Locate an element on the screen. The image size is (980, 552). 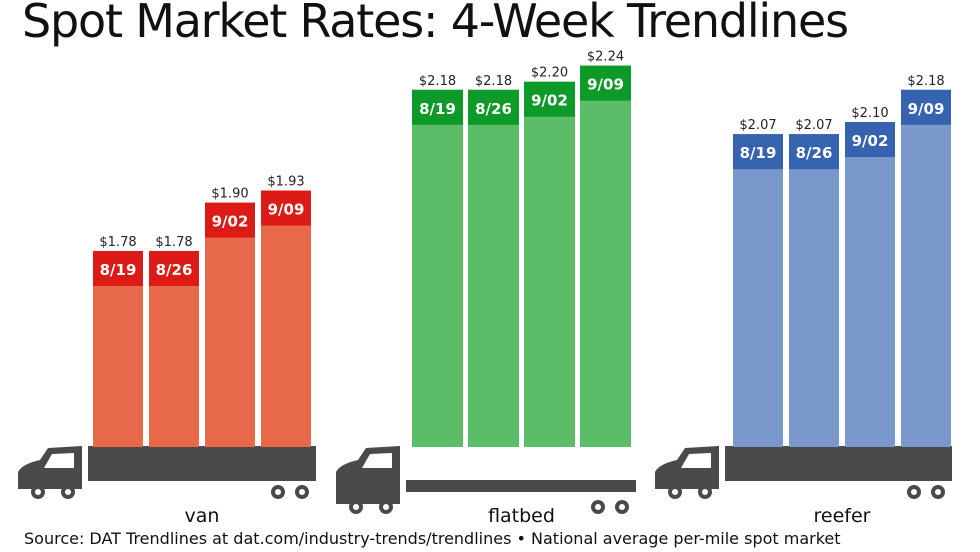
truck-icon-van is located at coordinates (167, 472).